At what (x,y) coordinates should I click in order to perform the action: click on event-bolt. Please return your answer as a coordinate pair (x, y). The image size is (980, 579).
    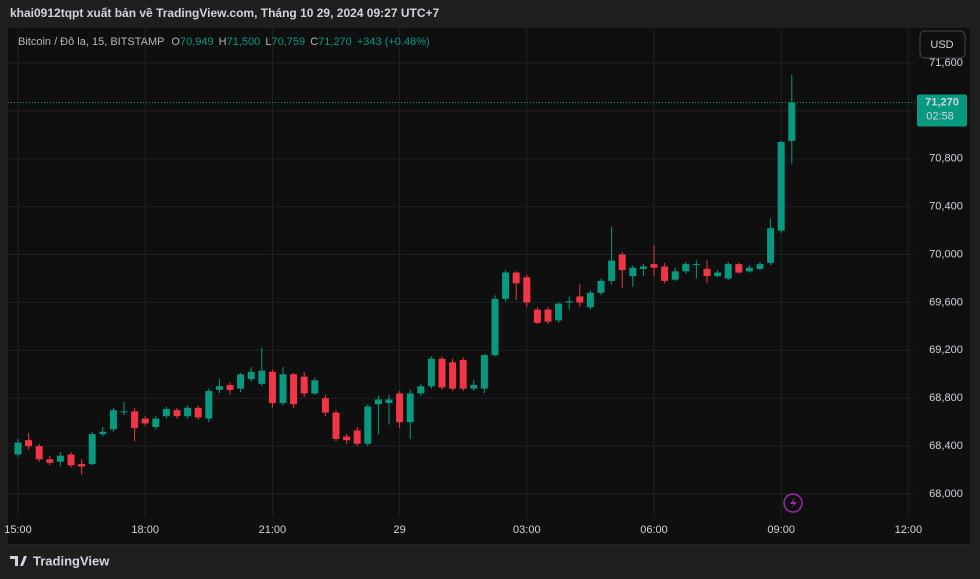
    Looking at the image, I should click on (793, 503).